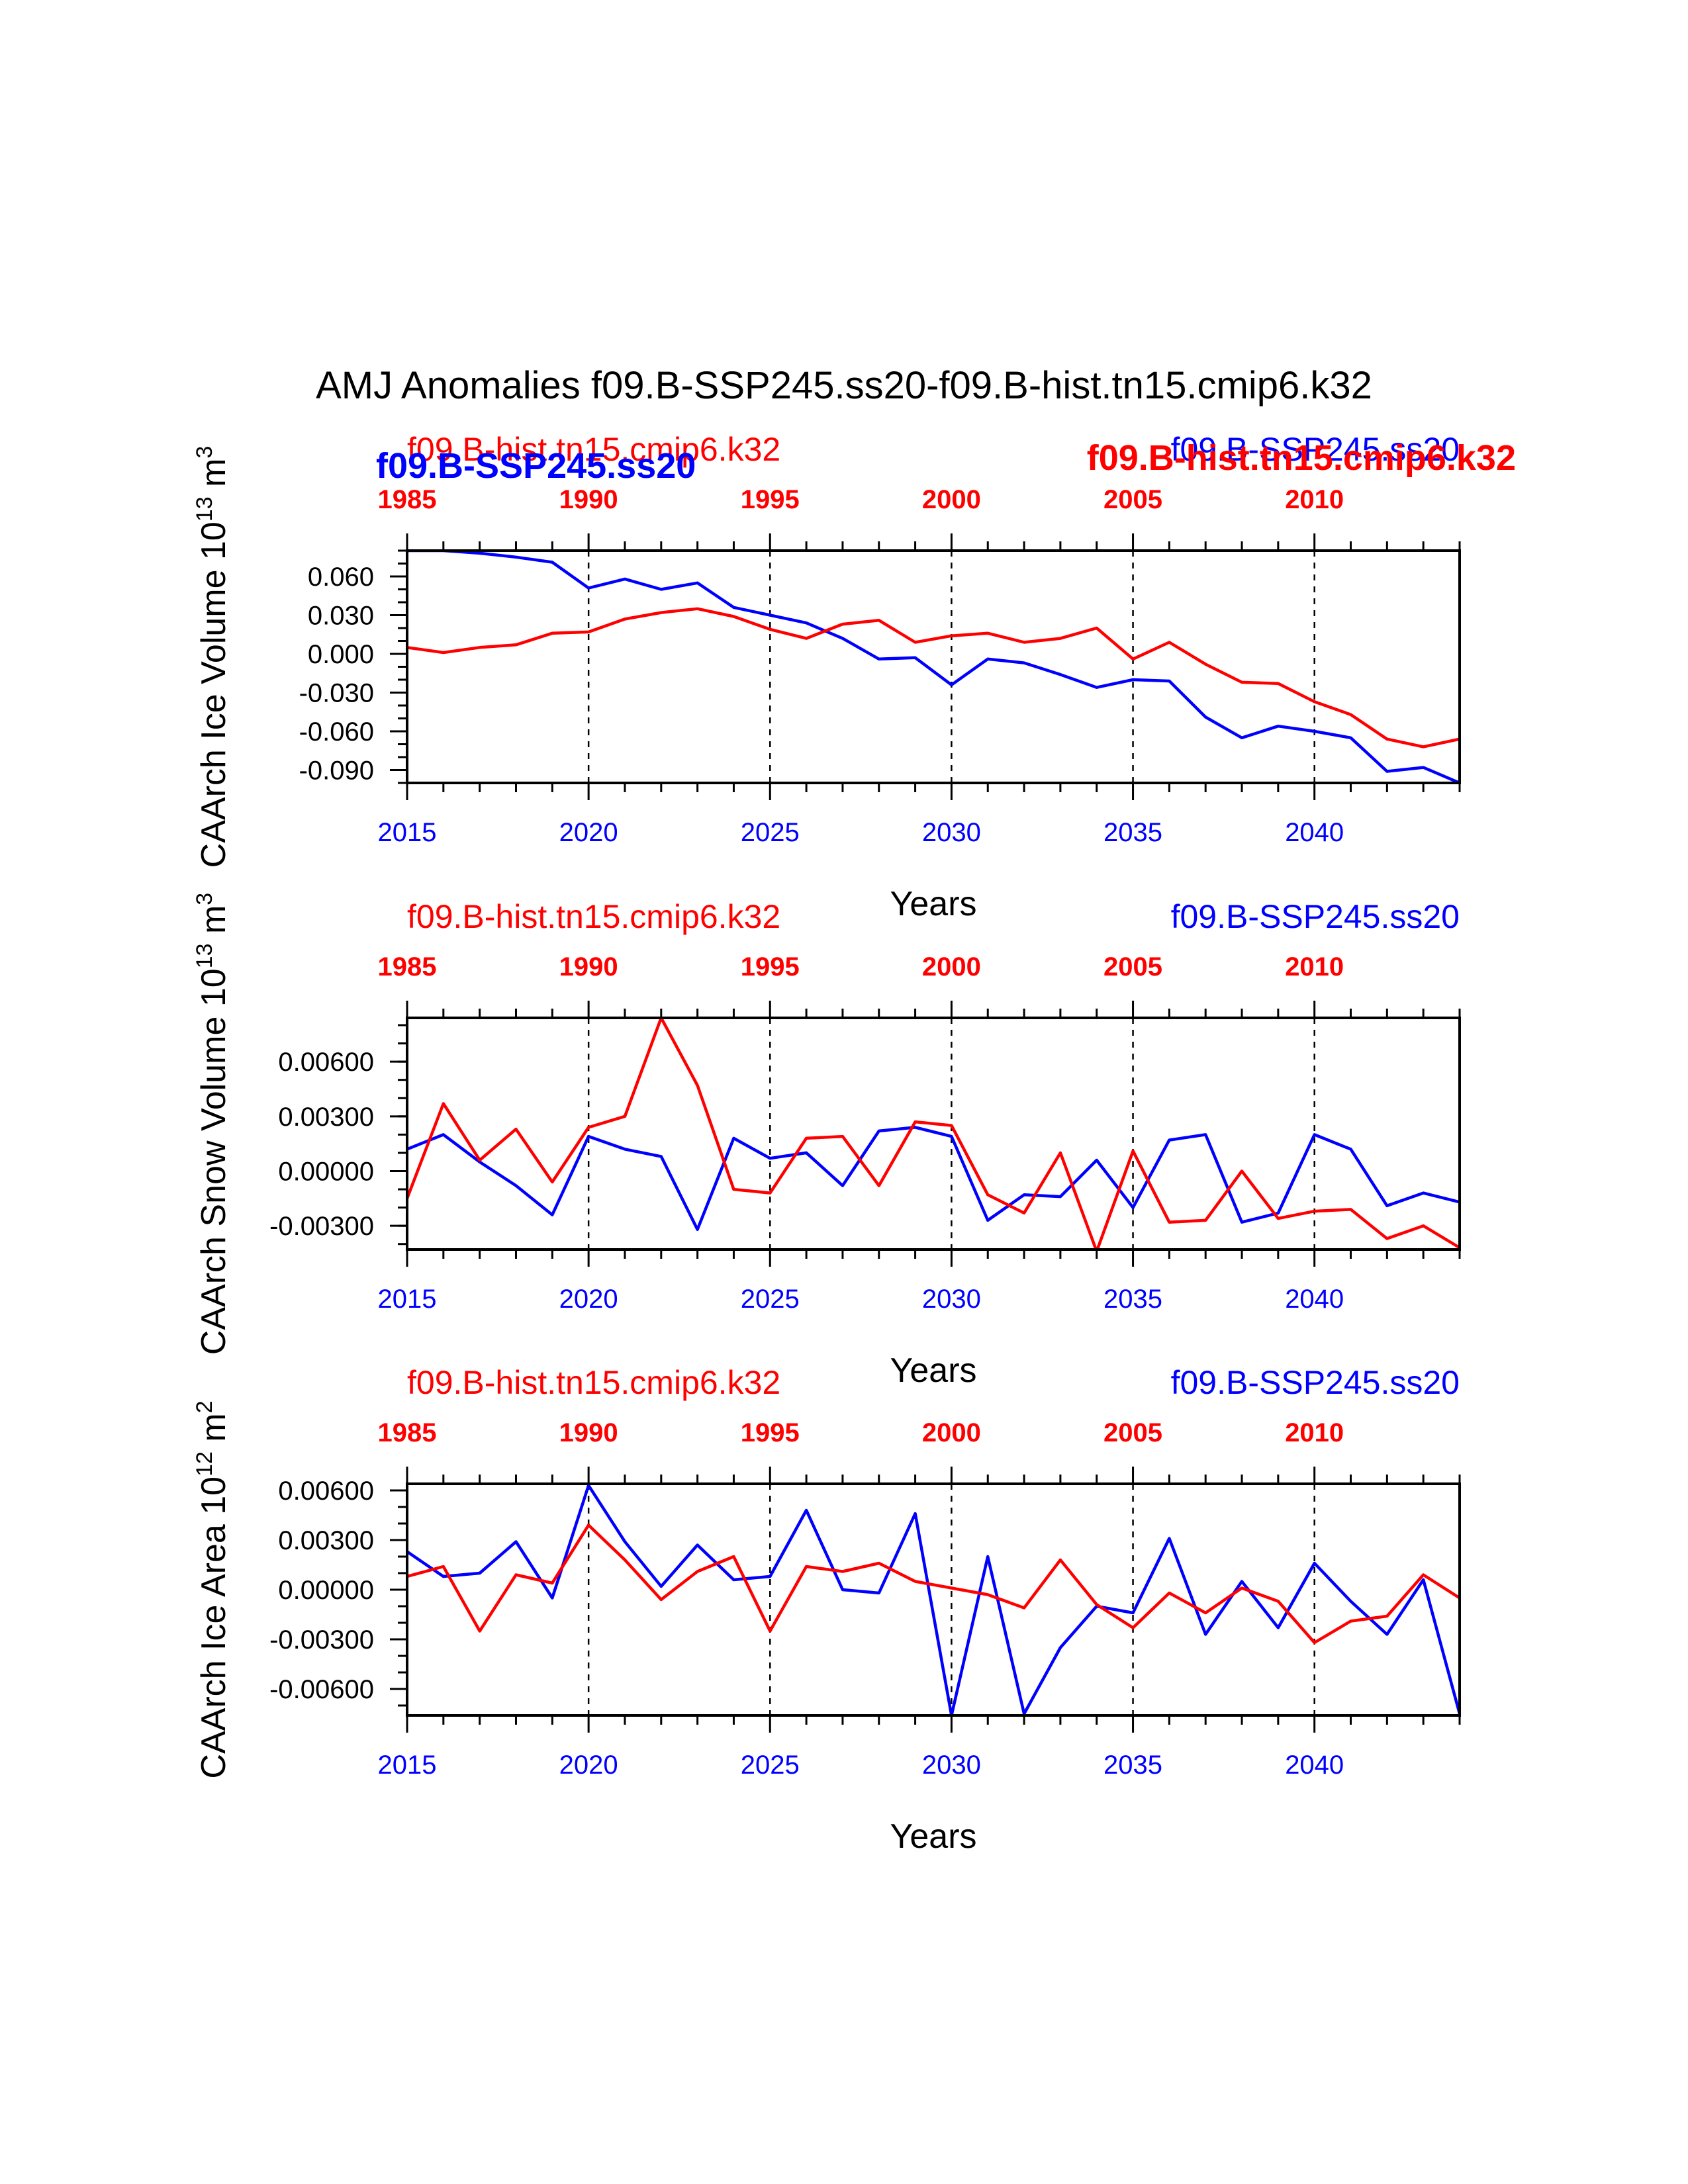  What do you see at coordinates (214, 695) in the screenshot?
I see `y-axis-title-text: CAArch Ice Volume 10` at bounding box center [214, 695].